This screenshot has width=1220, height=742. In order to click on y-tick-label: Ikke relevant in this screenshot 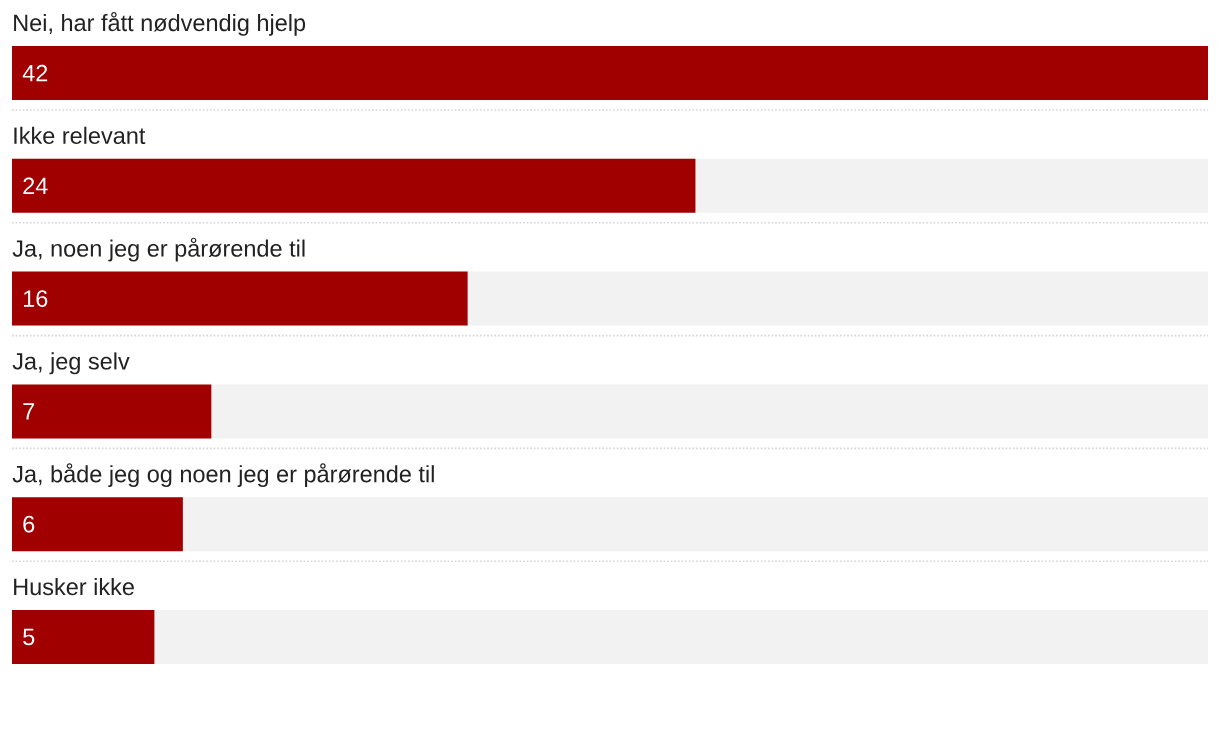, I will do `click(80, 135)`.